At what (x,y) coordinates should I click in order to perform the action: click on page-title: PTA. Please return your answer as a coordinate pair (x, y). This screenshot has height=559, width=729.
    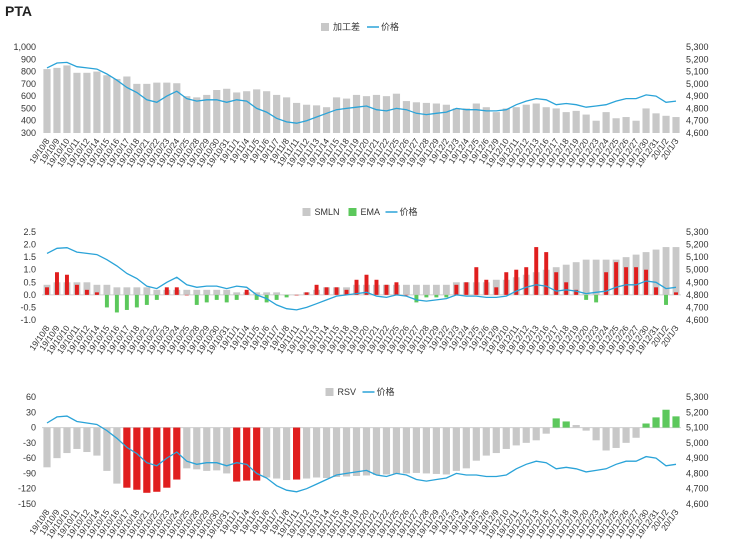
    Looking at the image, I should click on (18, 11).